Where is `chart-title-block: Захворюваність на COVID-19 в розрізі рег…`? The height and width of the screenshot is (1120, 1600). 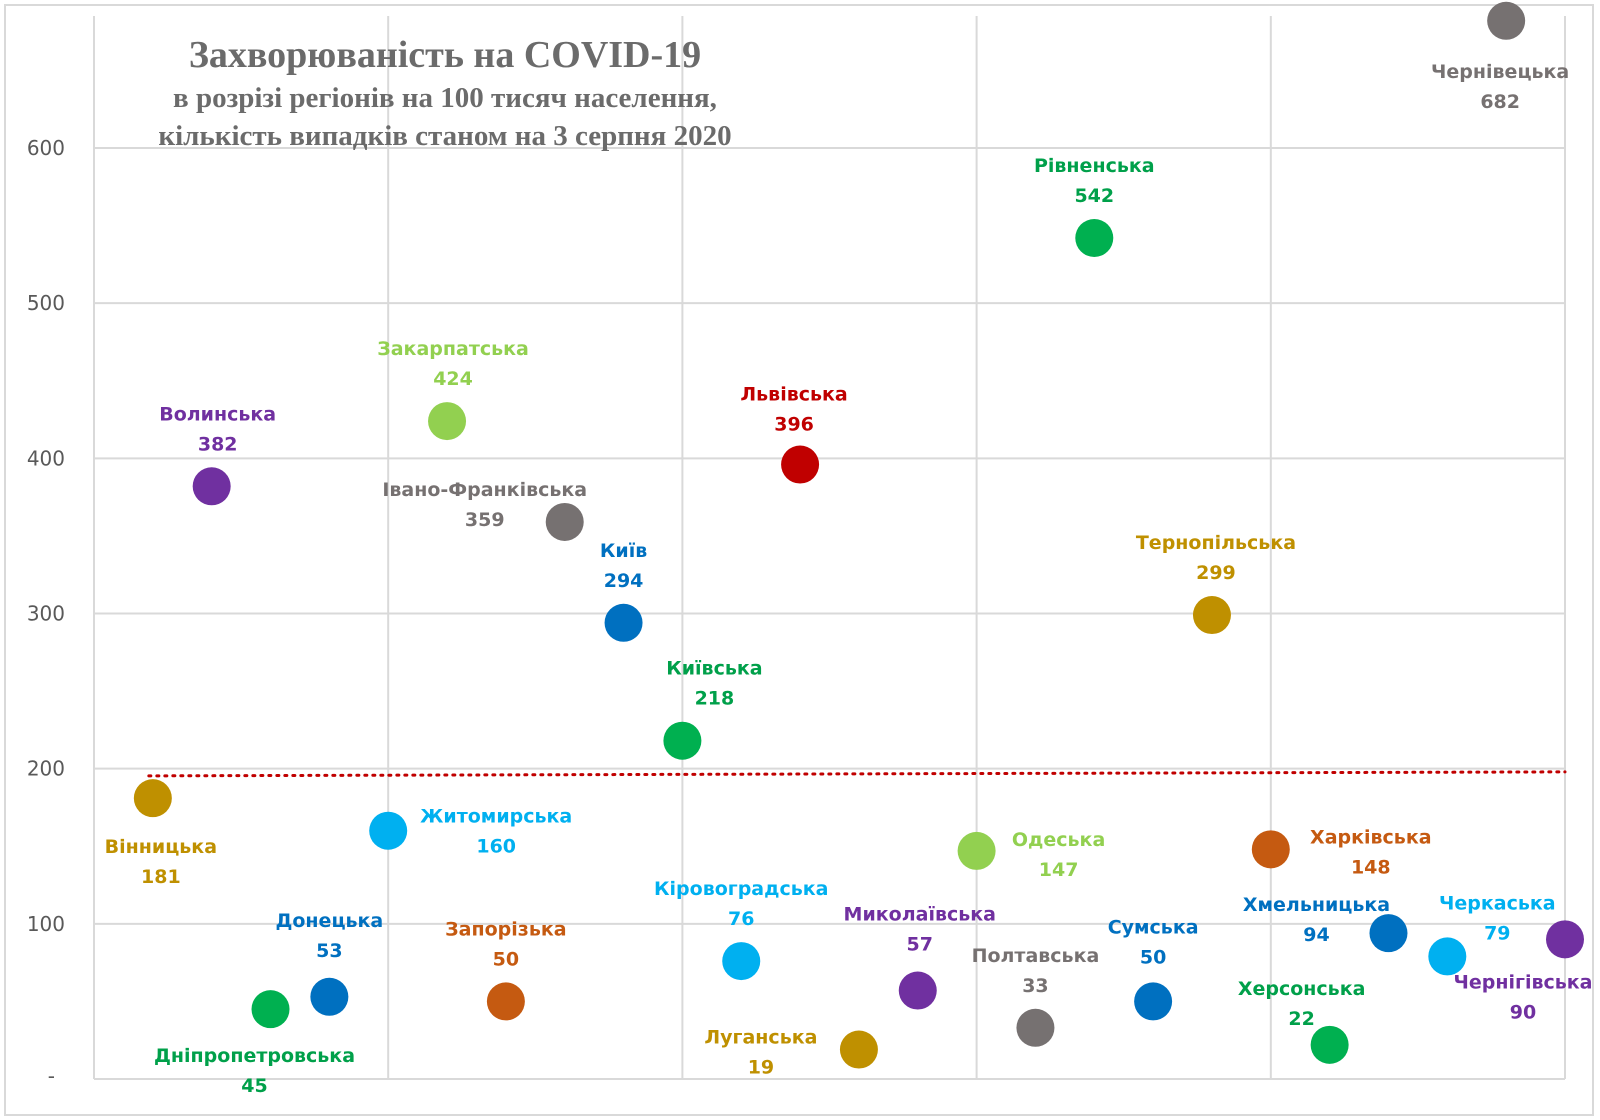 chart-title-block: Захворюваність на COVID-19 в розрізі рег… is located at coordinates (444, 93).